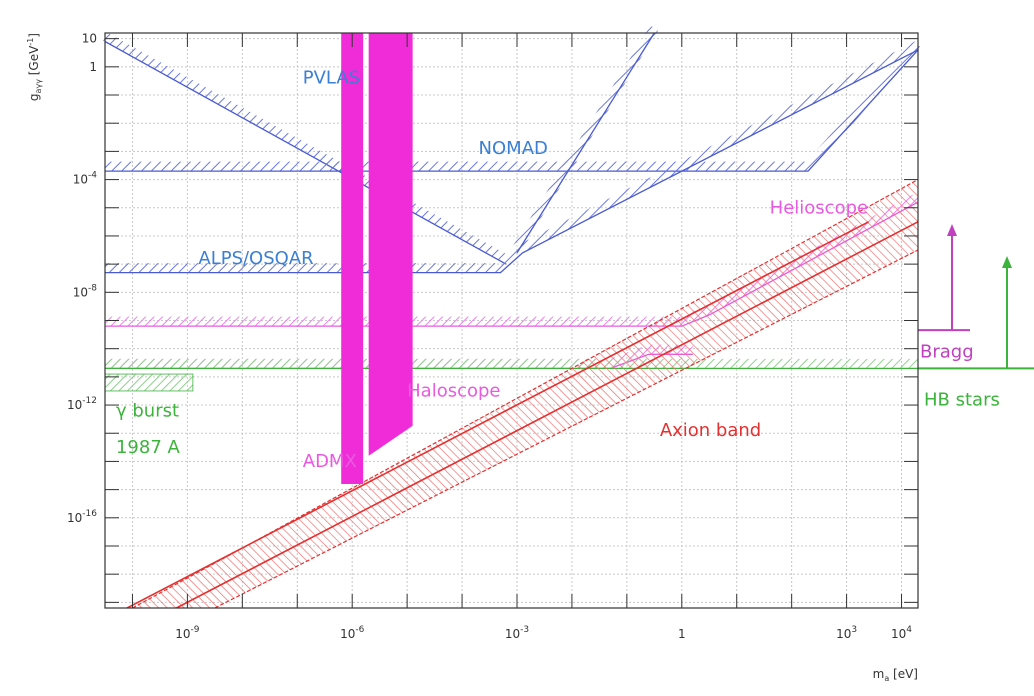 This screenshot has height=696, width=1034. I want to click on y-tick-label: 1, so click(93, 67).